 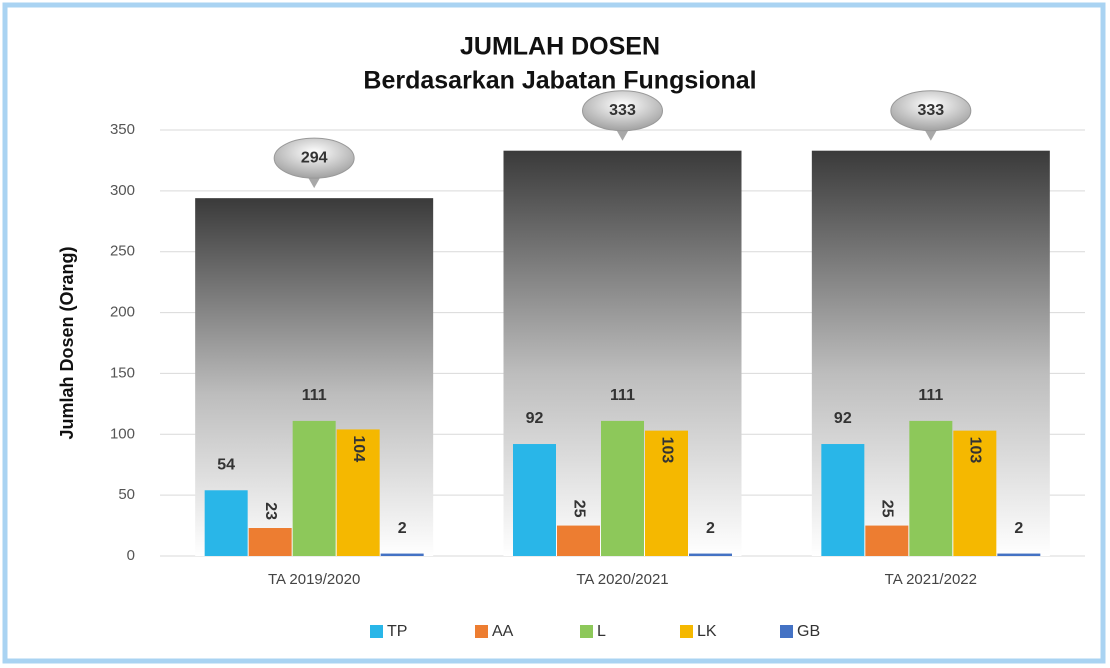 What do you see at coordinates (622, 579) in the screenshot?
I see `x-tick-label: TA 2020/2021` at bounding box center [622, 579].